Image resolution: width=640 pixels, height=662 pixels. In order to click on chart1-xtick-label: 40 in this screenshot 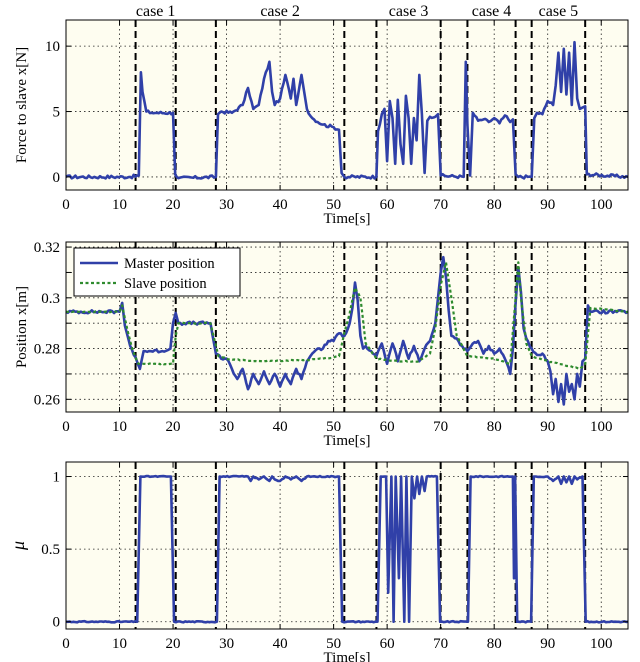, I will do `click(280, 427)`.